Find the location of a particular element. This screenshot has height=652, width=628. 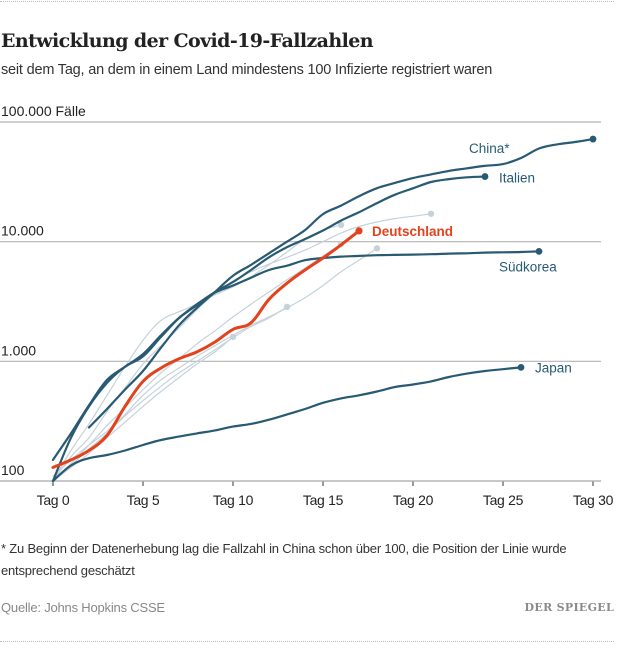

top-divider is located at coordinates (307, 1).